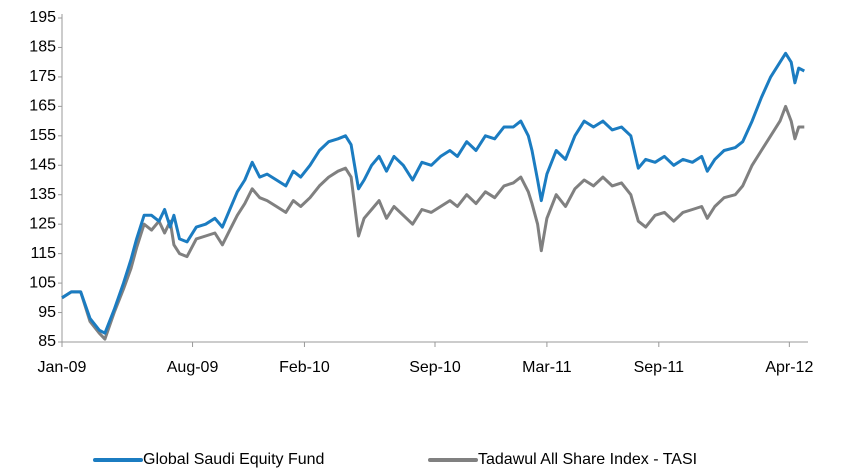 The width and height of the screenshot is (843, 470). I want to click on x-tick-label: Apr-12, so click(789, 367).